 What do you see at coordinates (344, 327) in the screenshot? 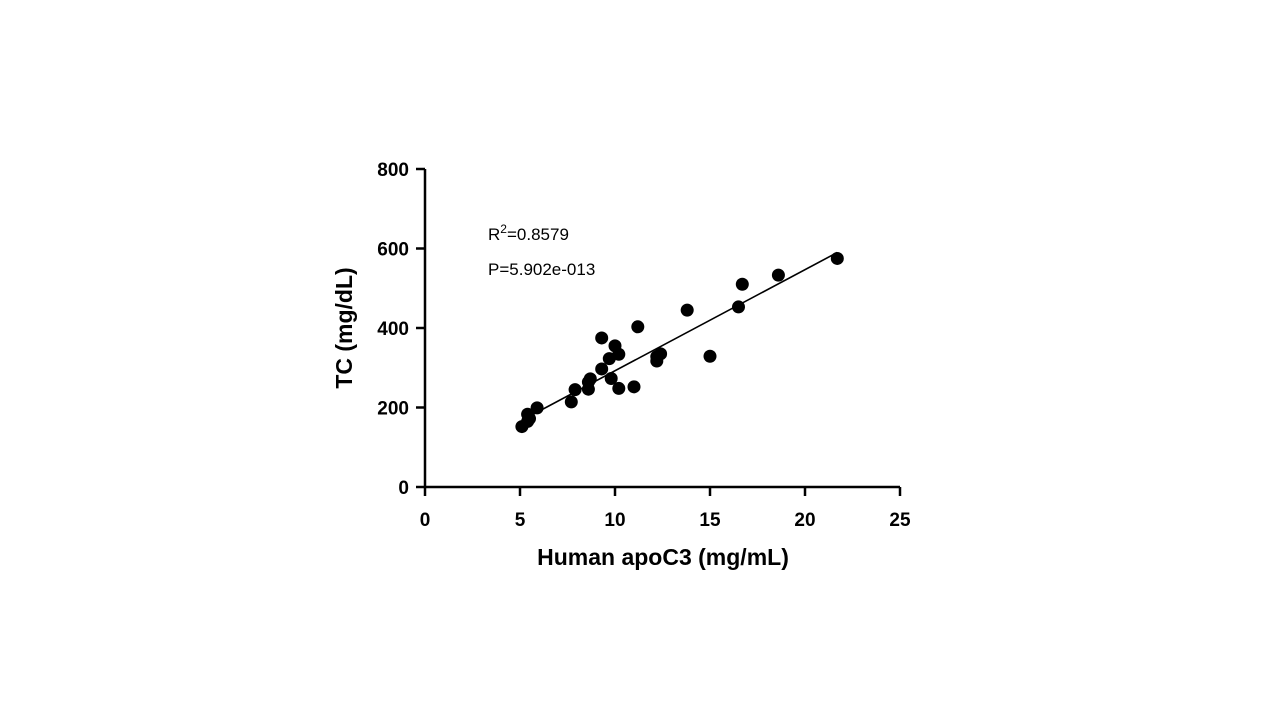
I see `y-axis-title: TC (mg/dL)` at bounding box center [344, 327].